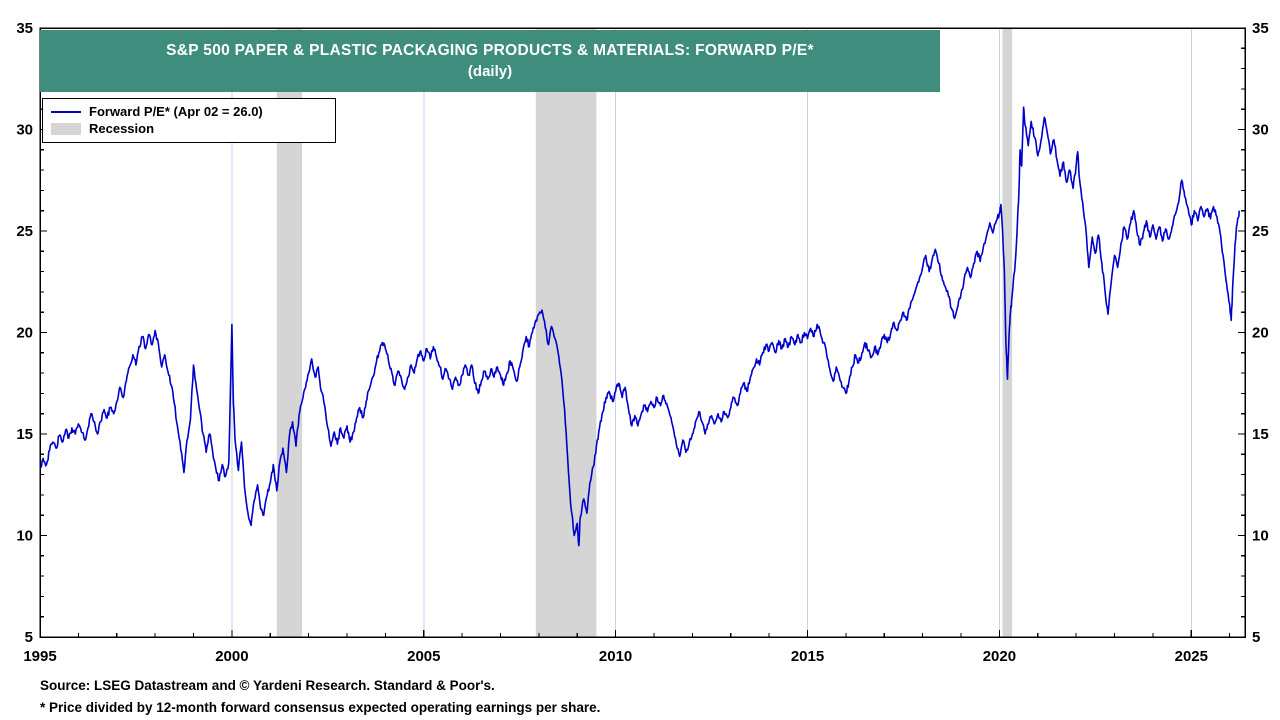 This screenshot has width=1280, height=720. Describe the element at coordinates (66, 111) in the screenshot. I see `series-line-swatch` at that location.